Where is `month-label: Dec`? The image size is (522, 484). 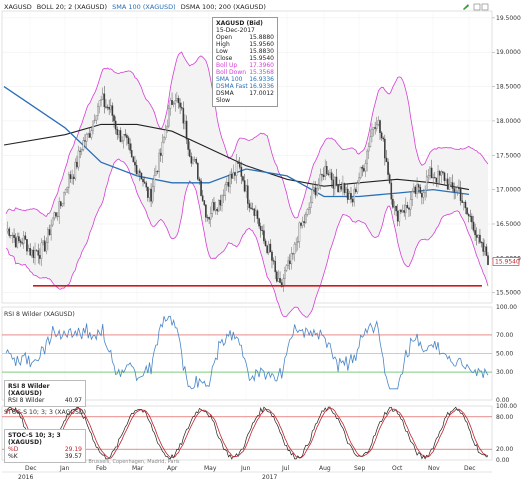
month-label: Dec is located at coordinates (470, 468).